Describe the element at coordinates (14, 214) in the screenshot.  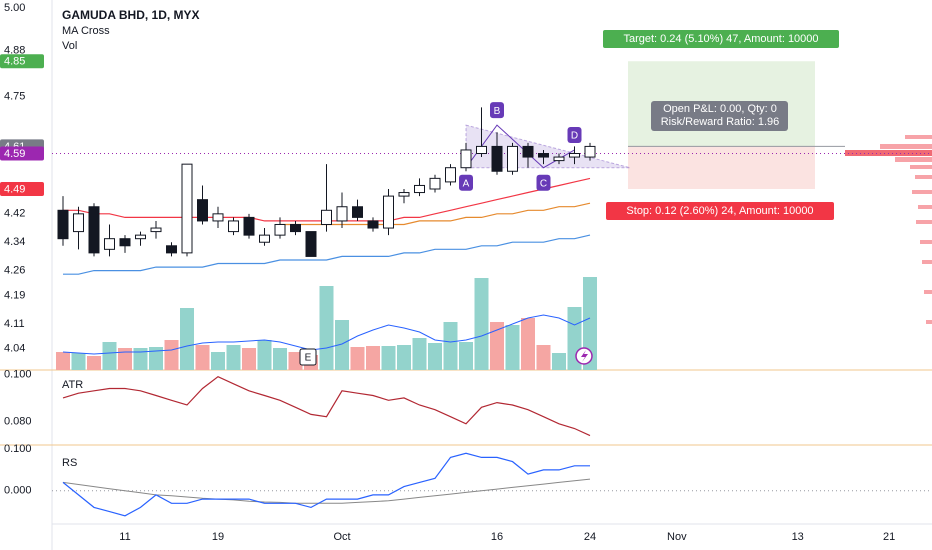
I see `y-tick-label: 4.42` at that location.